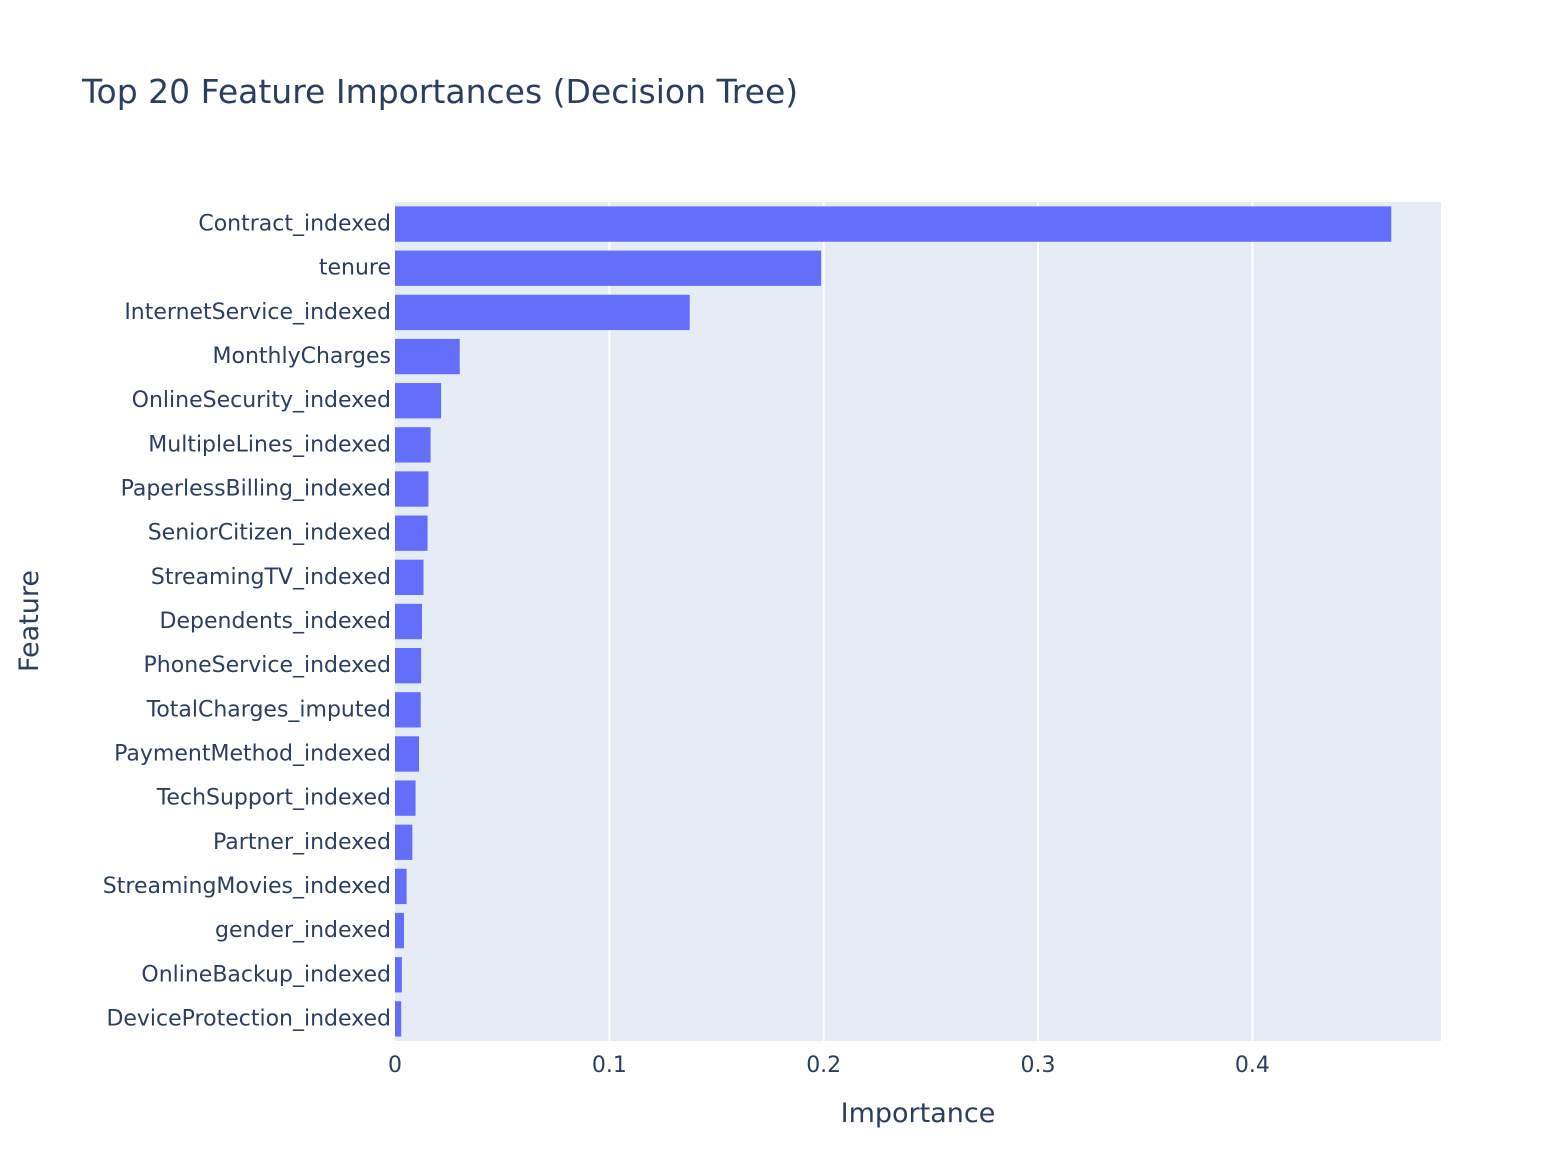 The image size is (1542, 1166). Describe the element at coordinates (1038, 1065) in the screenshot. I see `x-tick-label: 0.3` at that location.